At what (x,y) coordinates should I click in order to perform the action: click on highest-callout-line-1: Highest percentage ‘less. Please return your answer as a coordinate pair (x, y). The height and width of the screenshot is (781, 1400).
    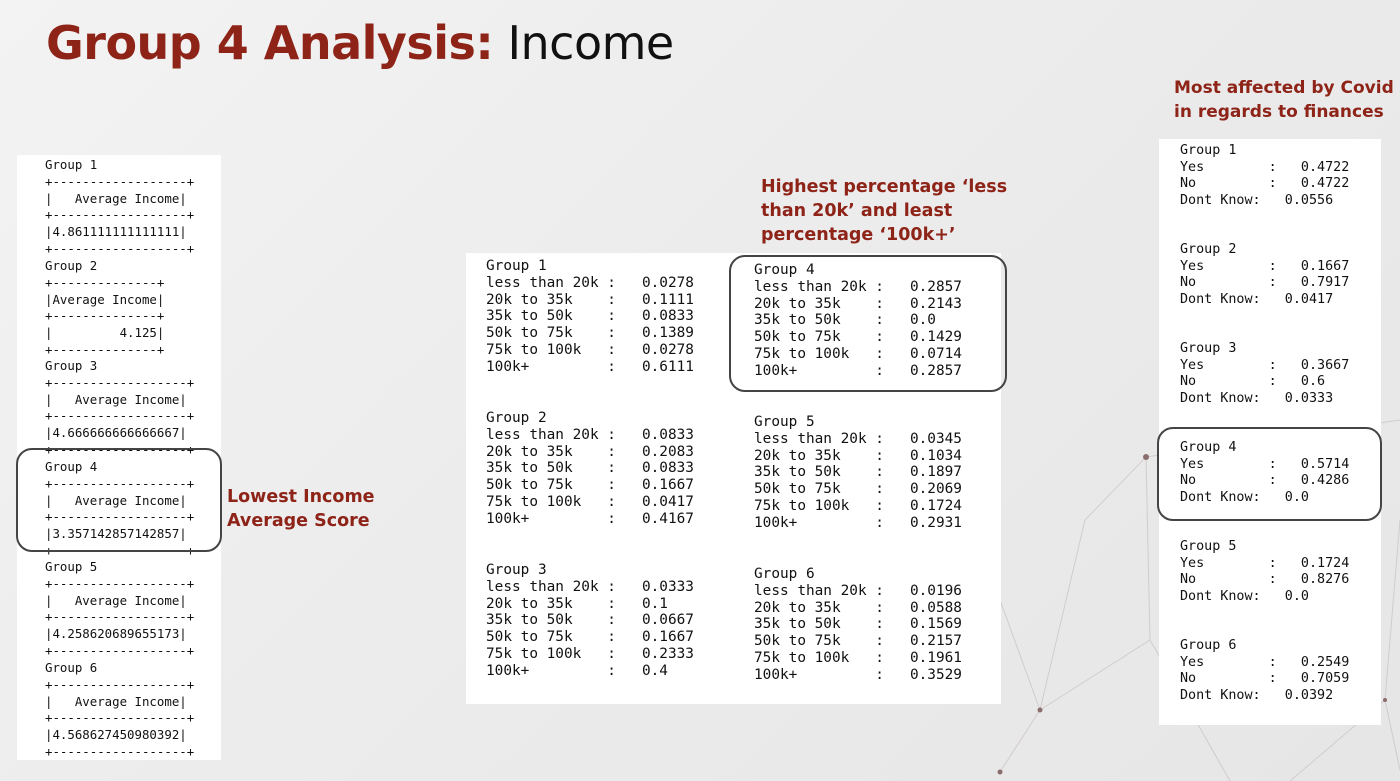
    Looking at the image, I should click on (884, 187).